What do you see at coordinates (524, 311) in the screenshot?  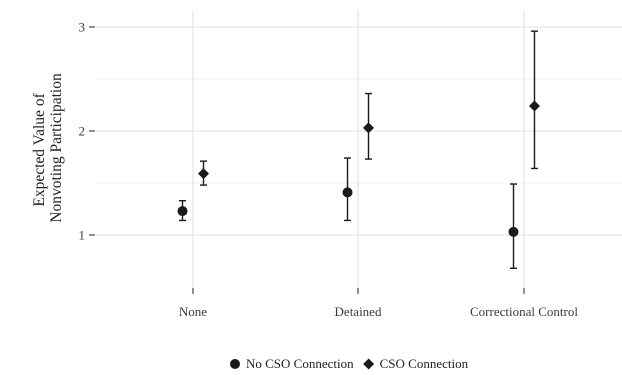 I see `x-tick-label: Correctional Control` at bounding box center [524, 311].